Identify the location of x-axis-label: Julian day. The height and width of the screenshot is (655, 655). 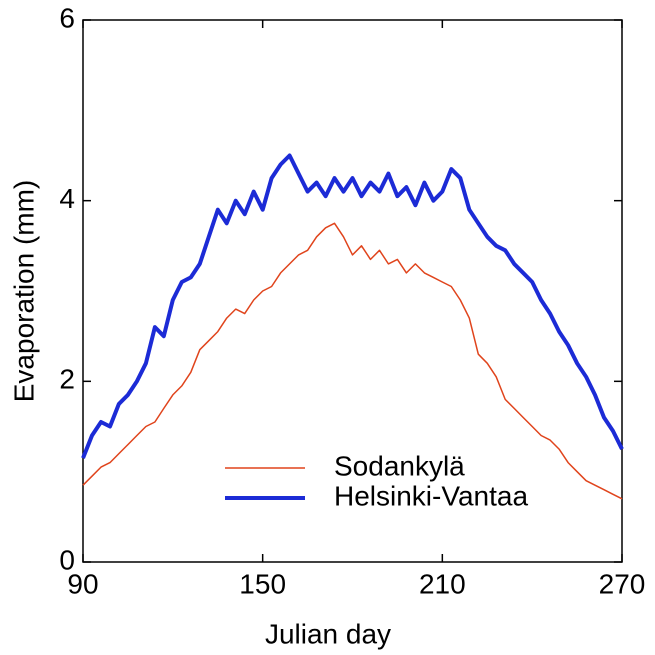
(328, 633).